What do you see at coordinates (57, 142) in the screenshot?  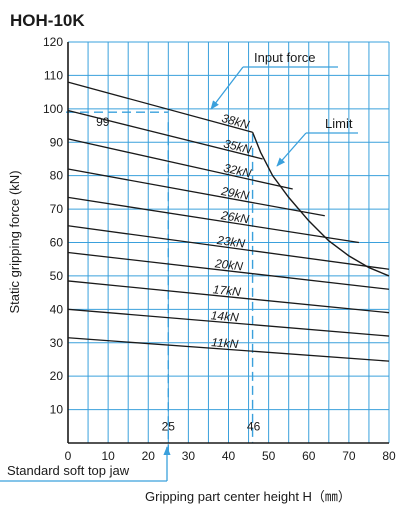 I see `y-tick-label: 90` at bounding box center [57, 142].